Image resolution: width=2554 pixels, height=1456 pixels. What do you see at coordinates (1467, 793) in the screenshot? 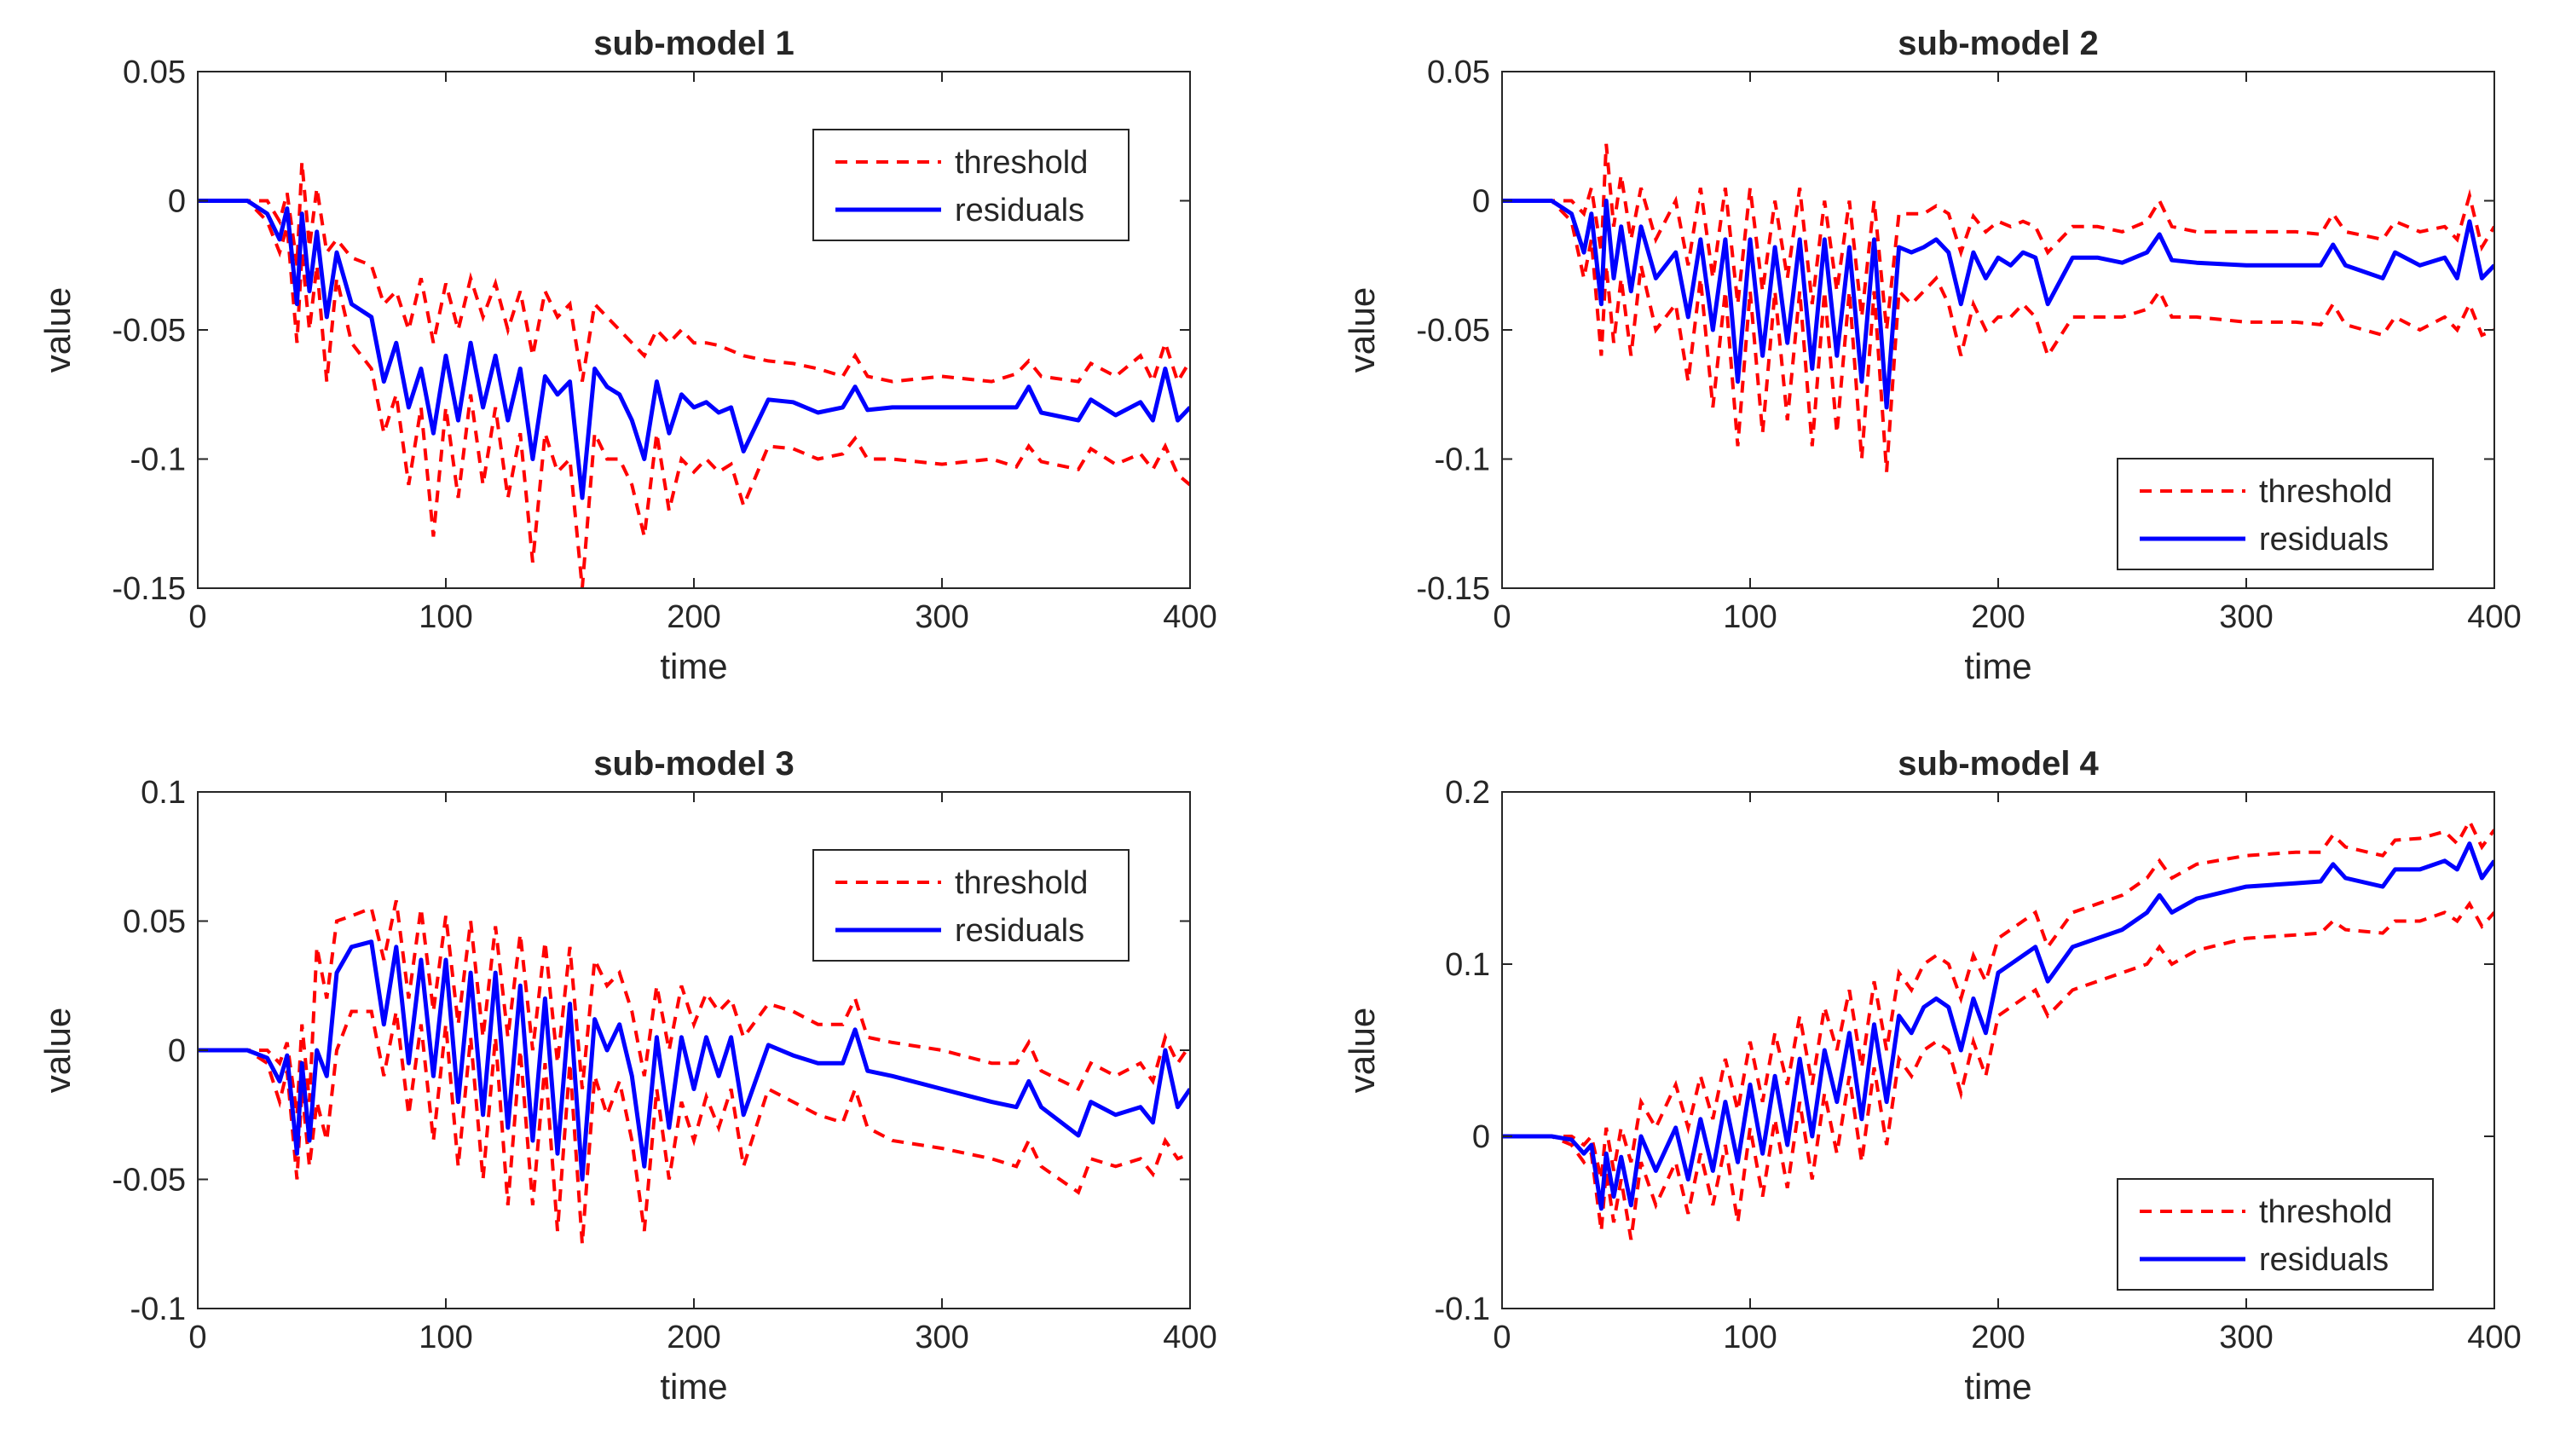
I see `y-tick-label: 0.2` at bounding box center [1467, 793].